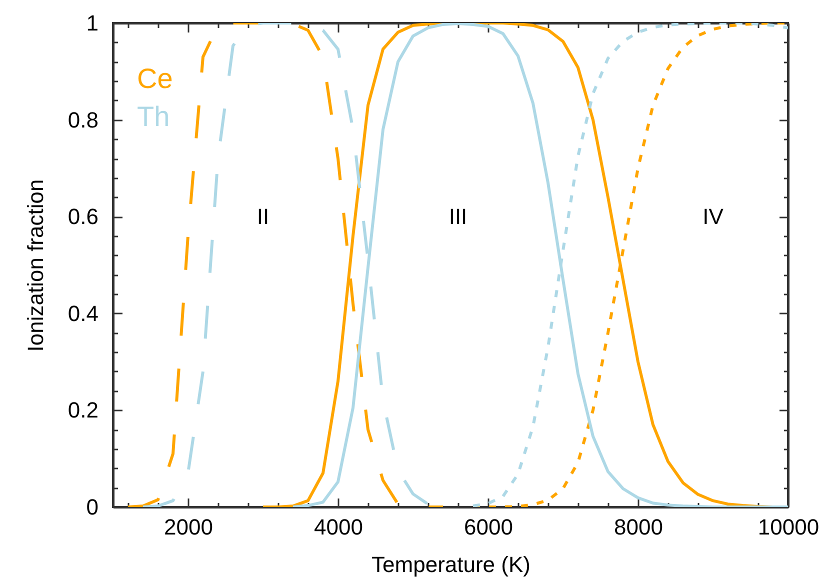  I want to click on y-tick-label: 0.8, so click(83, 119).